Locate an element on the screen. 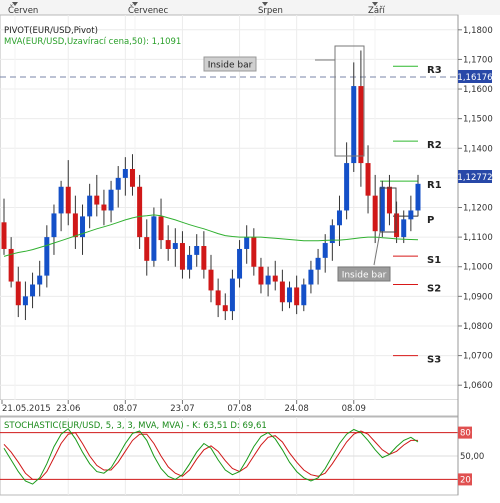 The height and width of the screenshot is (503, 500). stochastic-k-line is located at coordinates (211, 456).